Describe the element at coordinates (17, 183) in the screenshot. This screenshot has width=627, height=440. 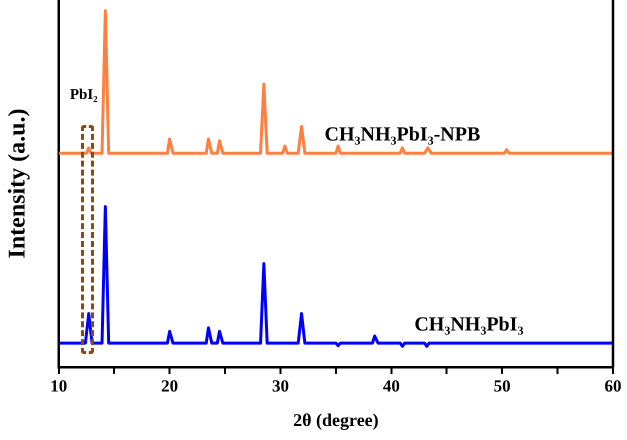
I see `y-axis-title: Intensity (a.u.)` at that location.